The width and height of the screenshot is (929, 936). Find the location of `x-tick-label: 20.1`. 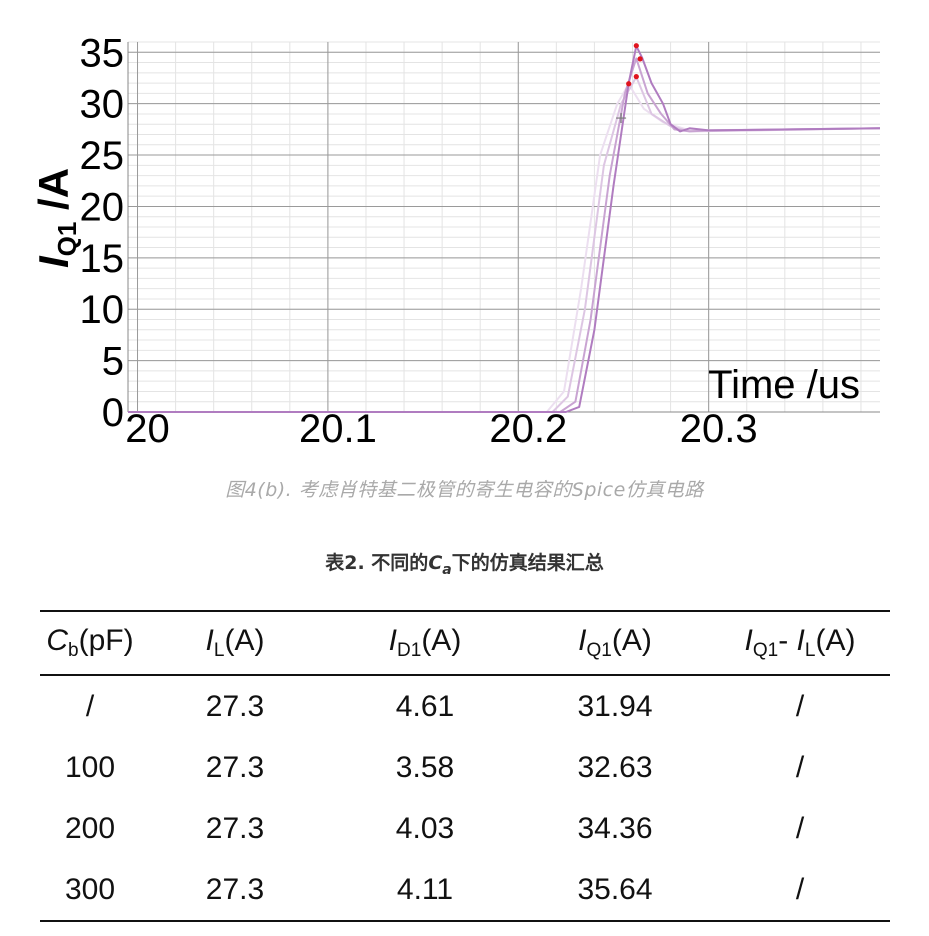

x-tick-label: 20.1 is located at coordinates (338, 429).